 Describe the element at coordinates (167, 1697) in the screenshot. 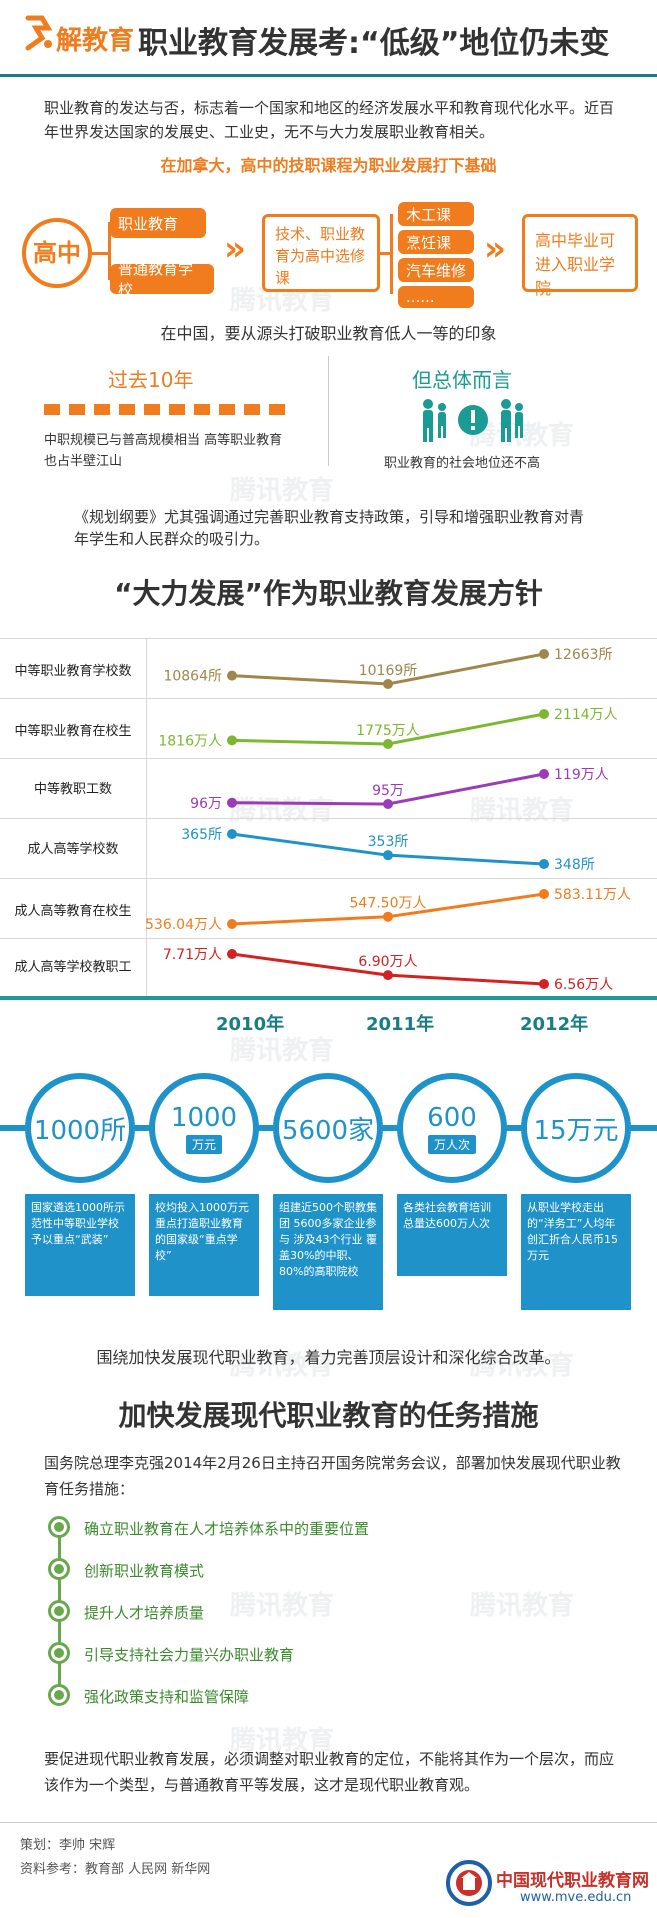

I see `task-item: 强化政策支持和监管保障` at that location.